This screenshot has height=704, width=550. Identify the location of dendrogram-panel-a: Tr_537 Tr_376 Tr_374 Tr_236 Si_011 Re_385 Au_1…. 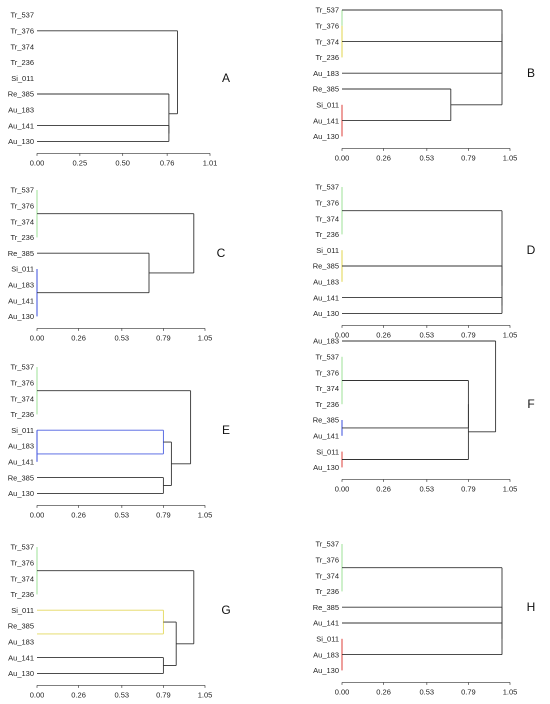
(119, 89).